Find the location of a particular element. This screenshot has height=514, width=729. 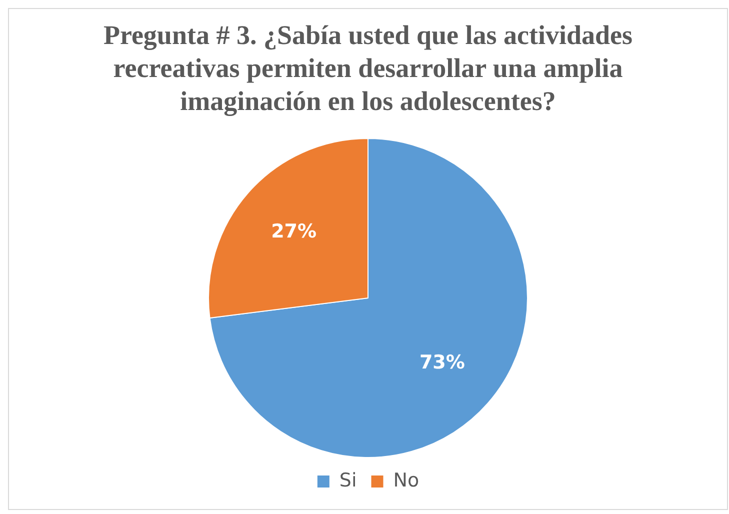

legend-label: Si is located at coordinates (348, 480).